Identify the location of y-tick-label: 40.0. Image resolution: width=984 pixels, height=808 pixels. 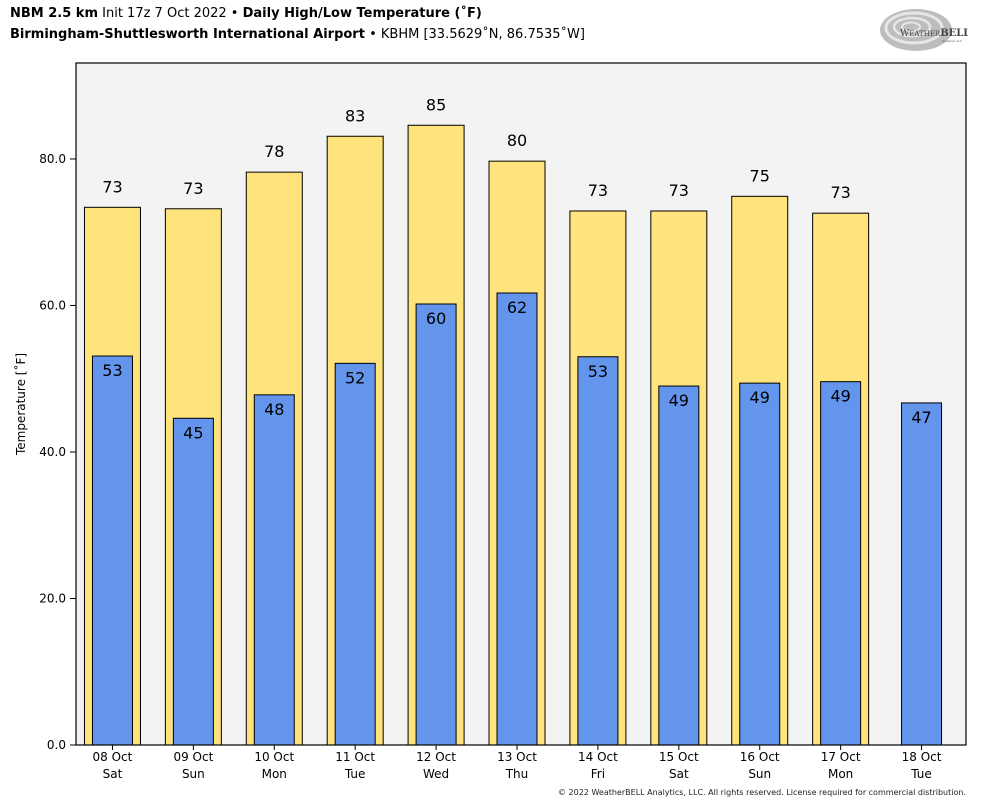
(52, 452).